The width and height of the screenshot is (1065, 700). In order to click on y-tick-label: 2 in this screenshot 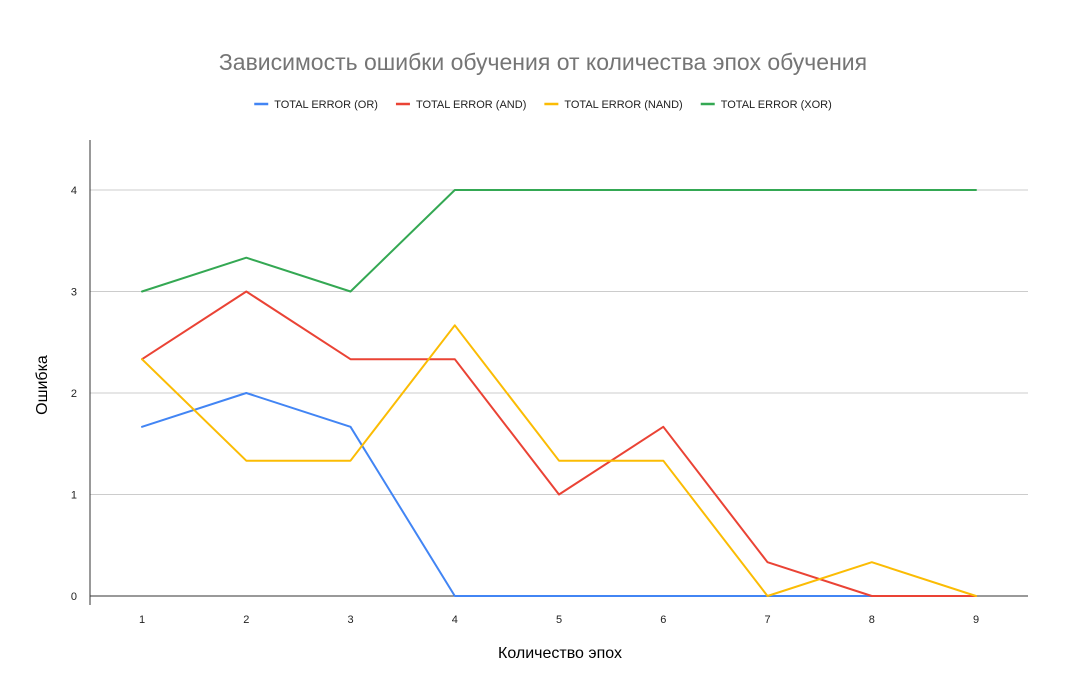, I will do `click(74, 394)`.